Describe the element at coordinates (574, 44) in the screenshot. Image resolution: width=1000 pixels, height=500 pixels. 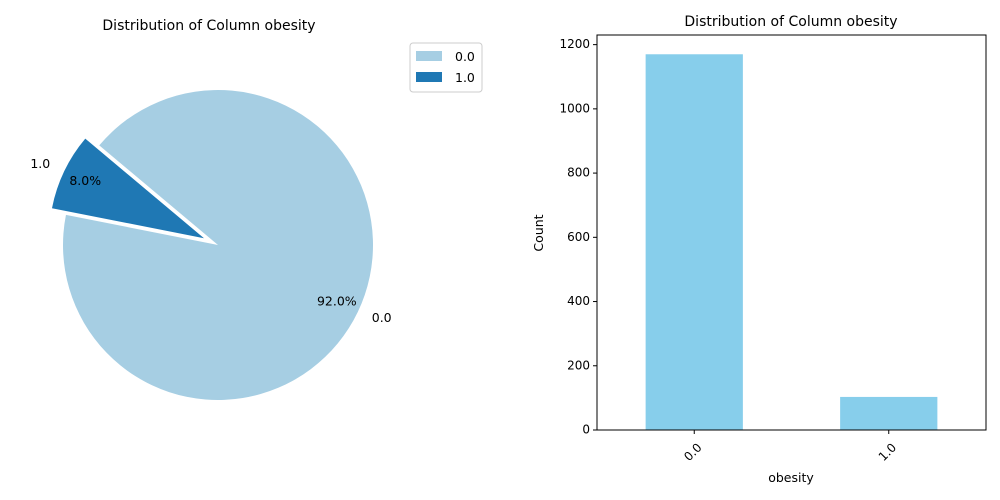
I see `y-tick-label: 1200` at that location.